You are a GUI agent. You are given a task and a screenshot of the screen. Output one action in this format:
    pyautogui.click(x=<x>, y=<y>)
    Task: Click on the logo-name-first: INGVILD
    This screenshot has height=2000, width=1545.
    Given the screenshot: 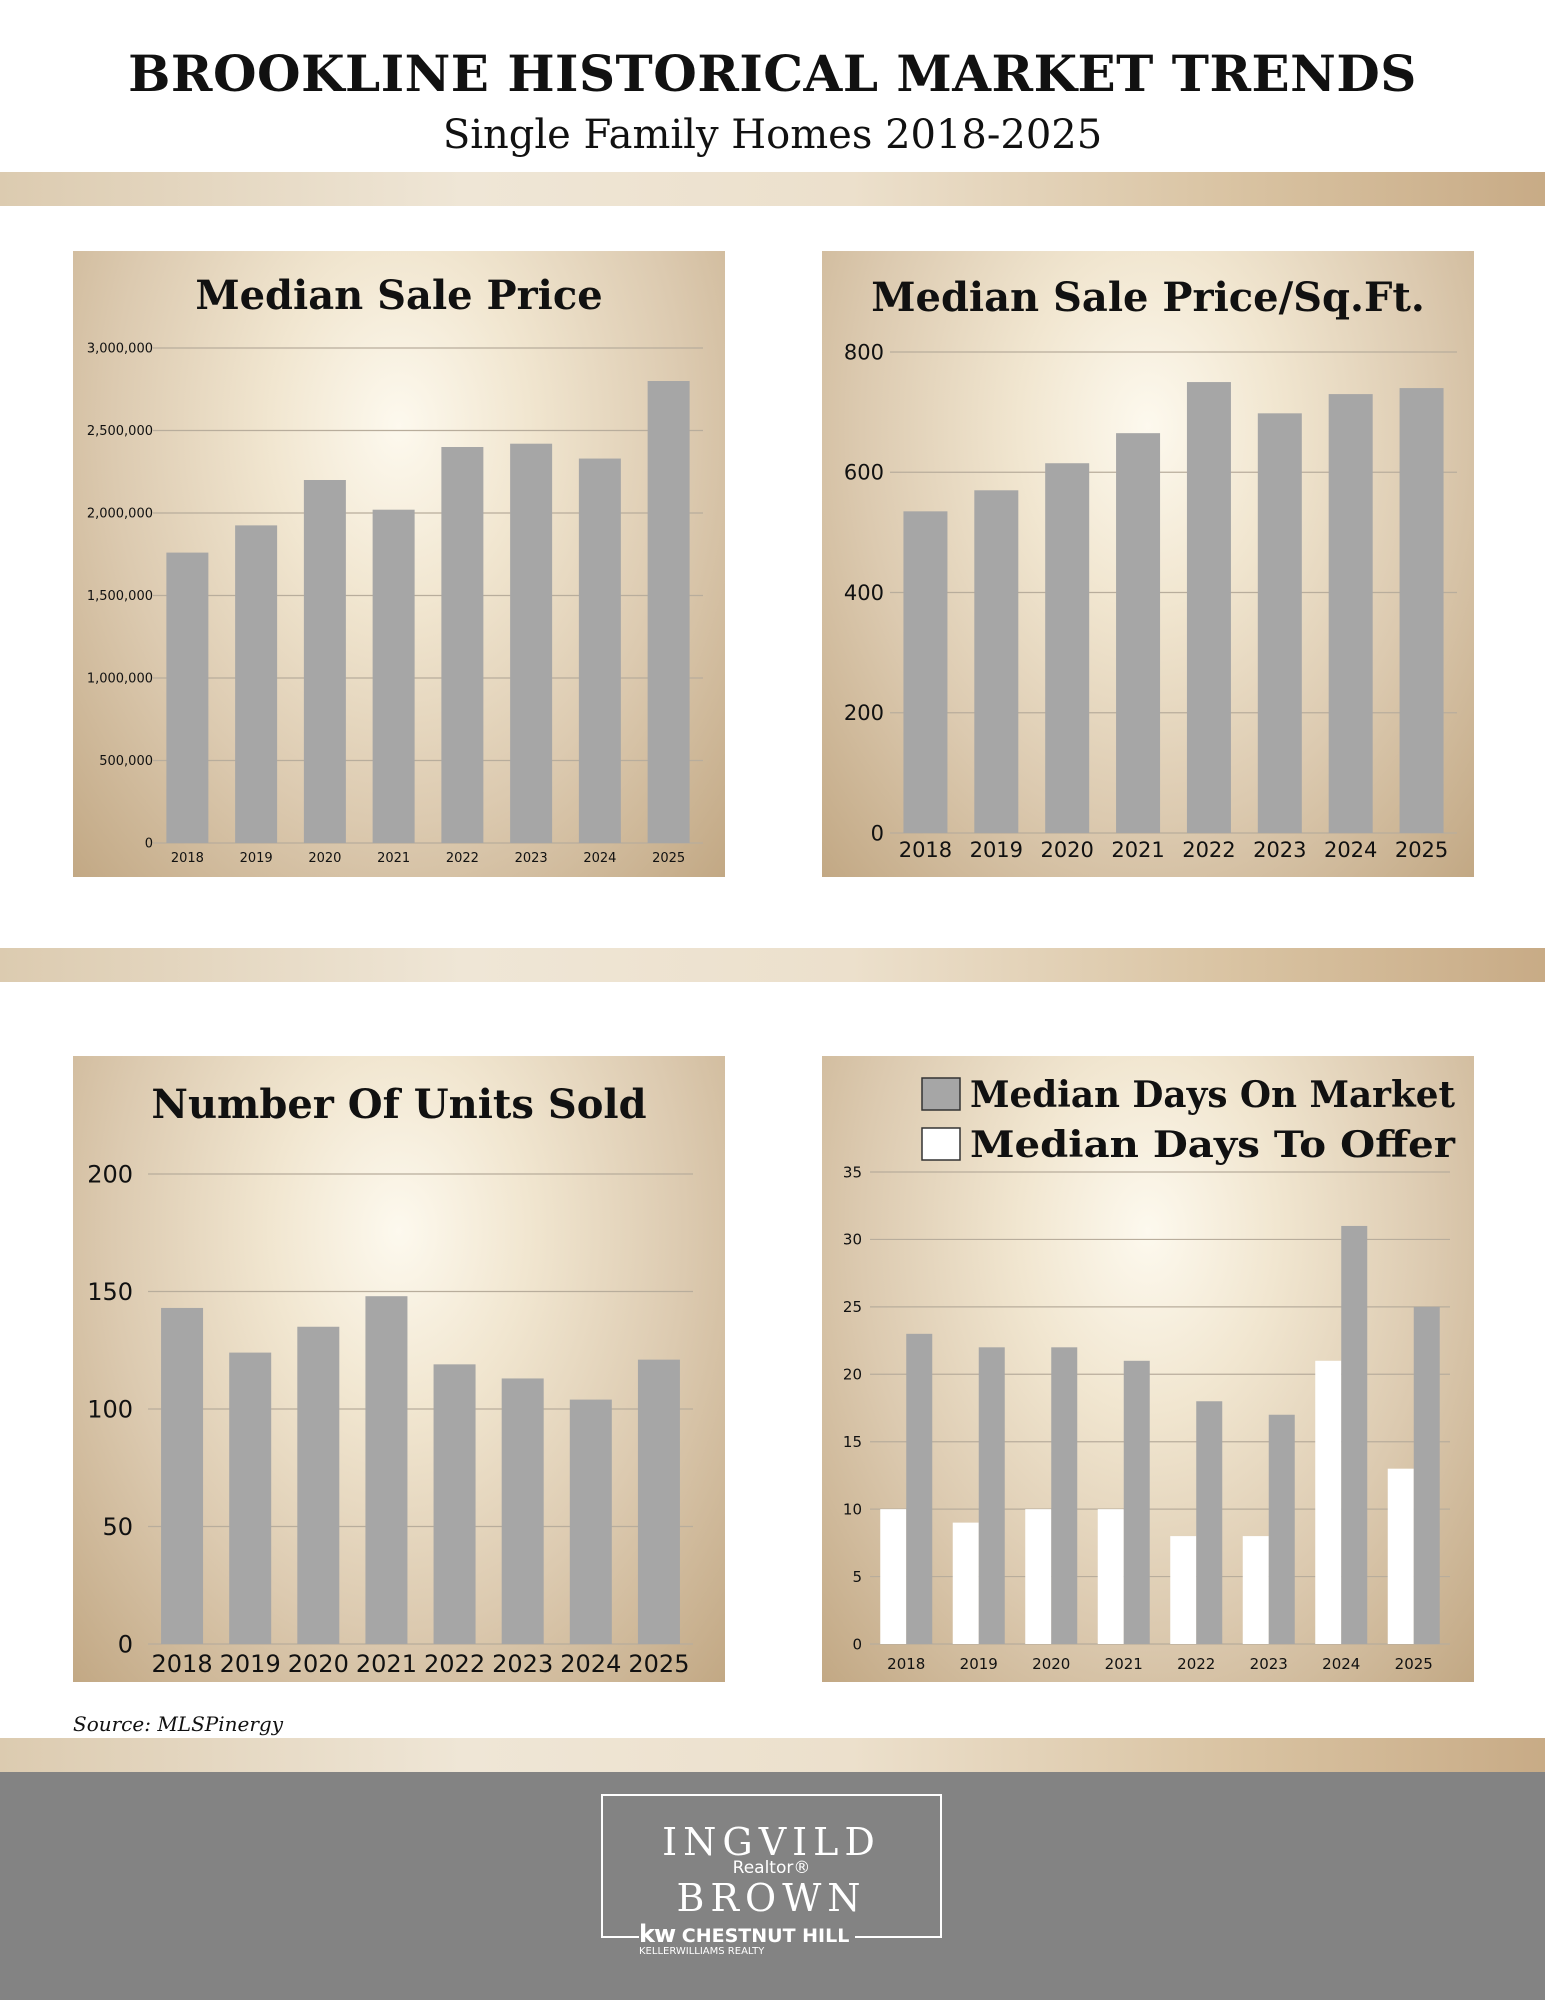 What is the action you would take?
    pyautogui.click(x=771, y=1842)
    